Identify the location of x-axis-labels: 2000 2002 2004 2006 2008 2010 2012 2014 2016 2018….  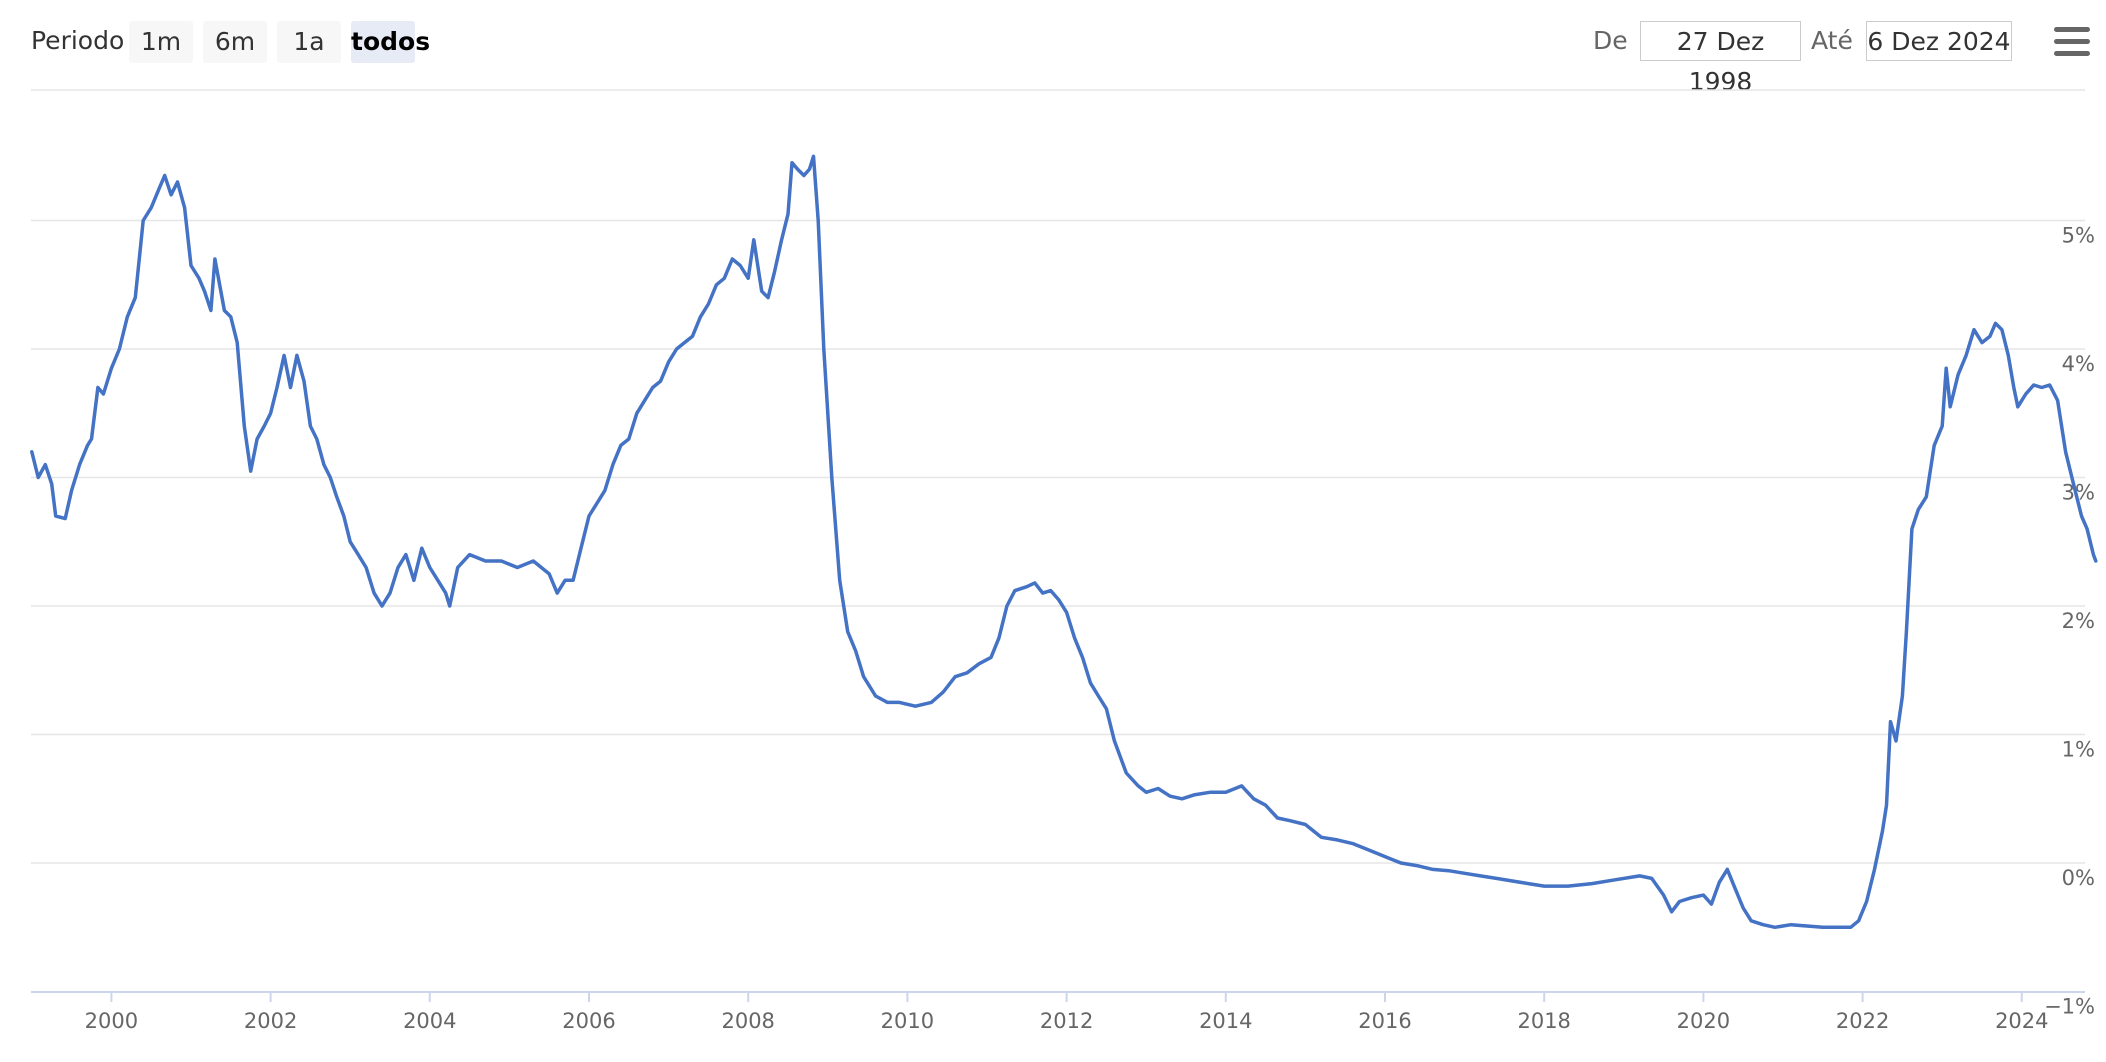
(1067, 1021).